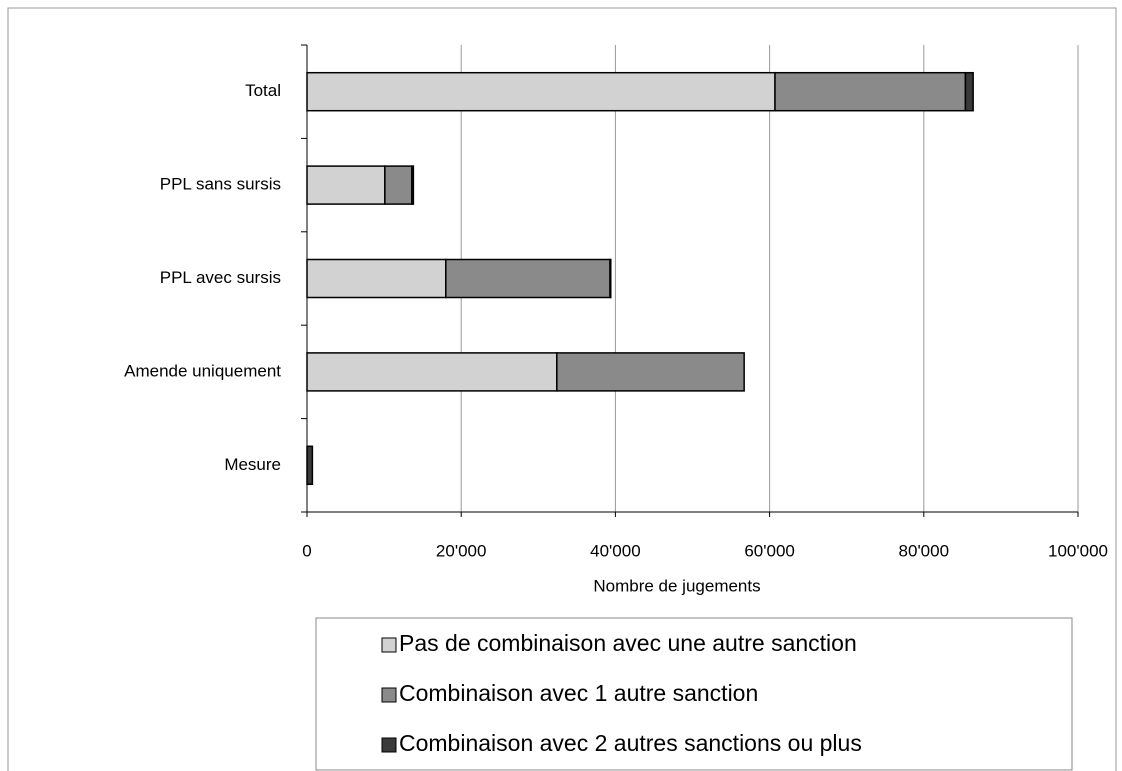 The height and width of the screenshot is (771, 1122). What do you see at coordinates (578, 693) in the screenshot?
I see `legend-label: Combinaison avec 1 autre sanction` at bounding box center [578, 693].